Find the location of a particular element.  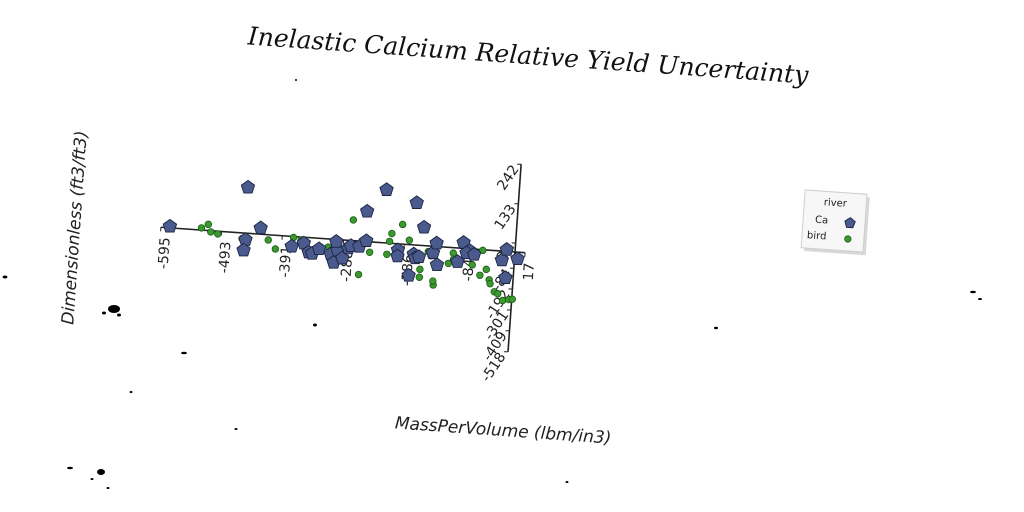

x-tick-label: 17 is located at coordinates (529, 271).